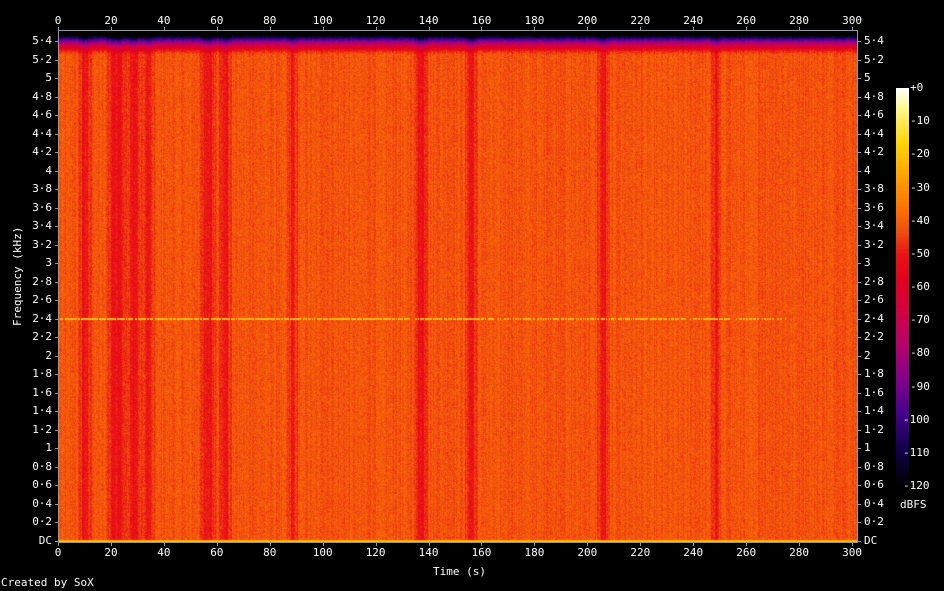  What do you see at coordinates (874, 411) in the screenshot?
I see `y-tick-label-right: 1·4` at bounding box center [874, 411].